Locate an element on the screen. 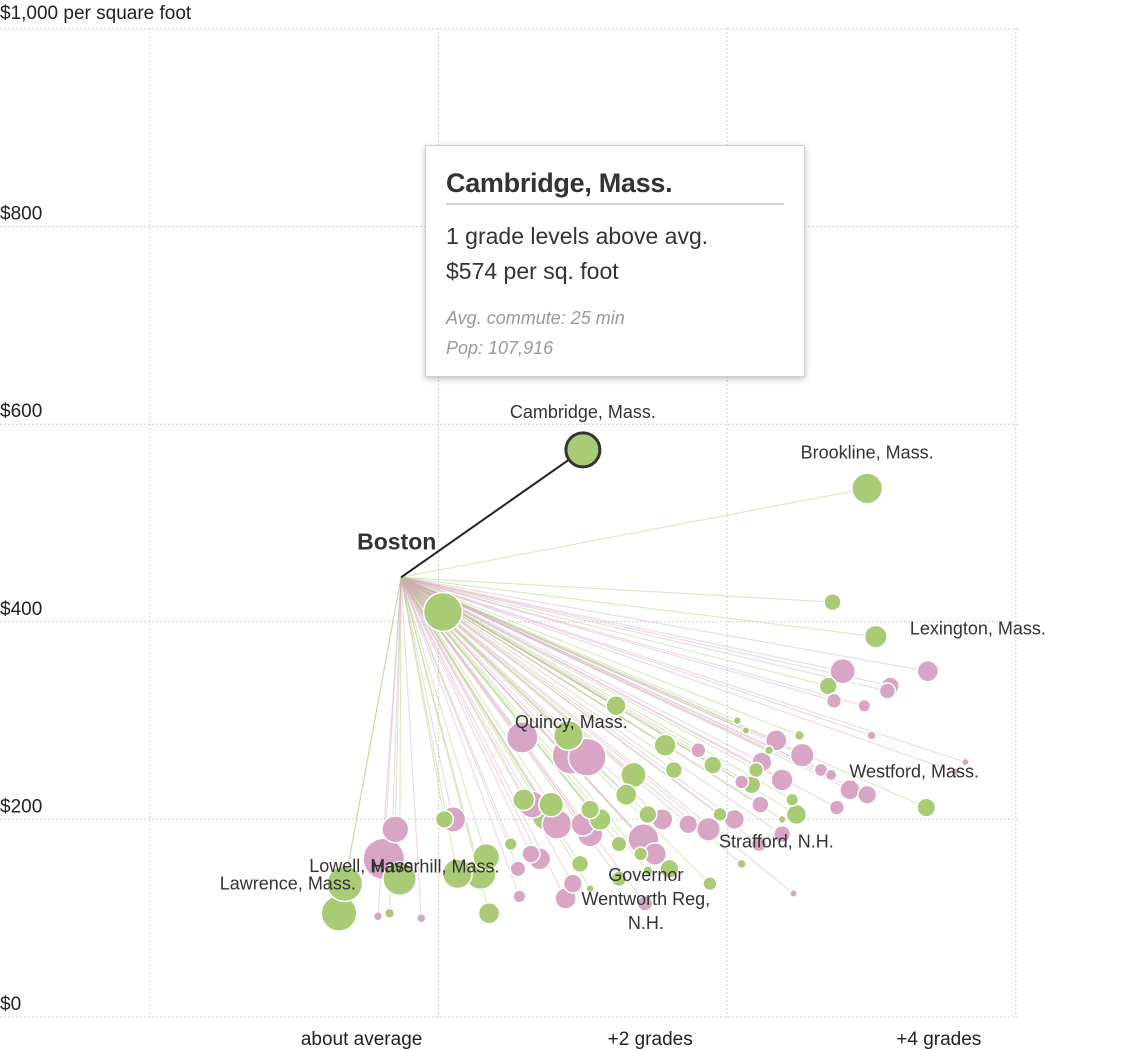 The height and width of the screenshot is (1050, 1144). x-tick-label: about average is located at coordinates (362, 1039).